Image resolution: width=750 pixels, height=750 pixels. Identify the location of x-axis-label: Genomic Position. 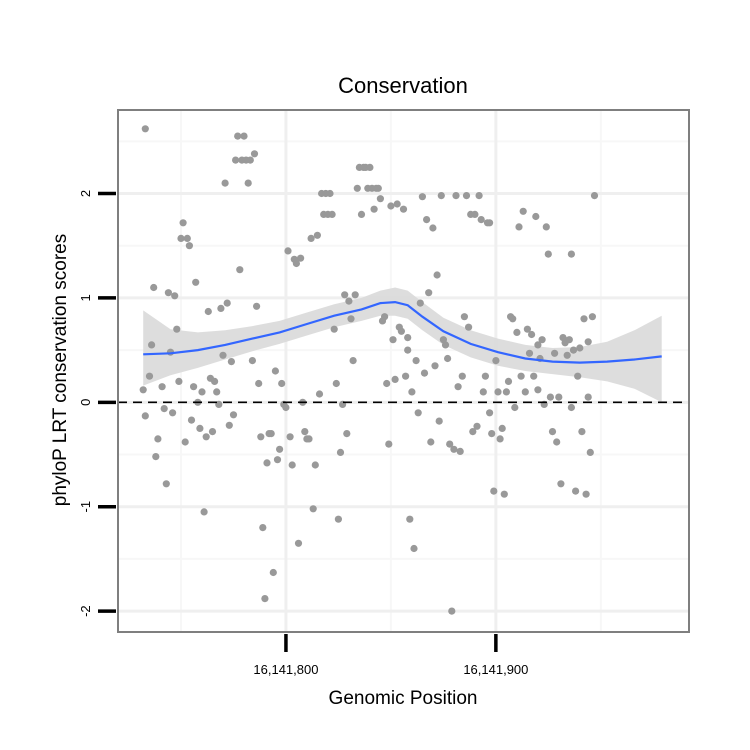
(403, 698).